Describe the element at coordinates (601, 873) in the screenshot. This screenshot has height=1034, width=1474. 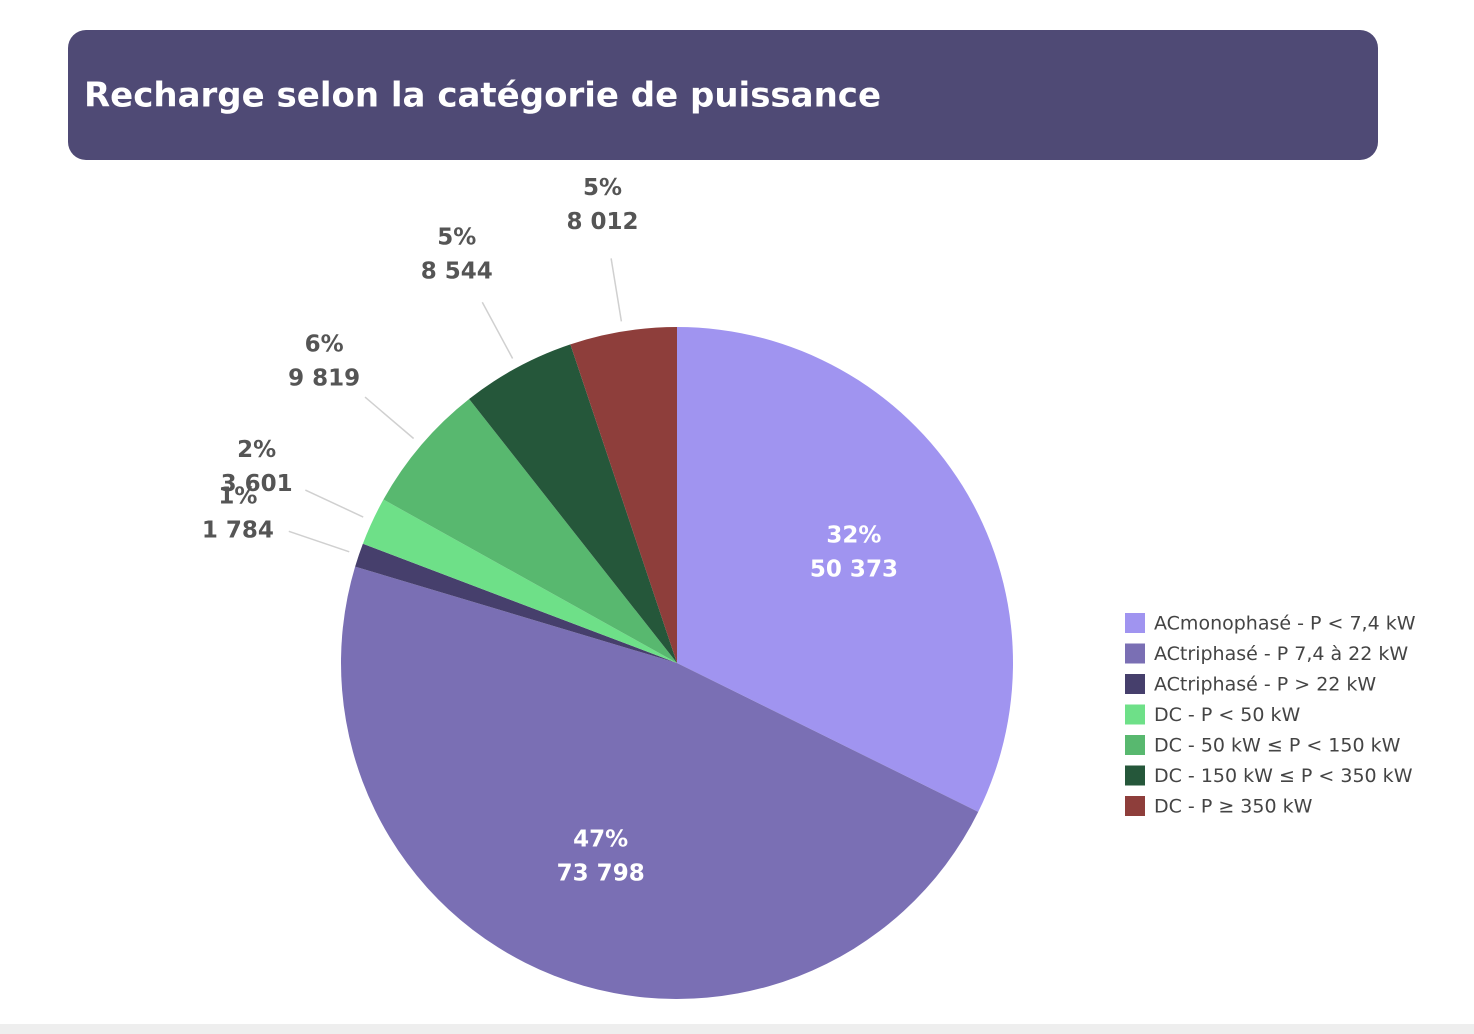
I see `data-label-value: 73 798` at that location.